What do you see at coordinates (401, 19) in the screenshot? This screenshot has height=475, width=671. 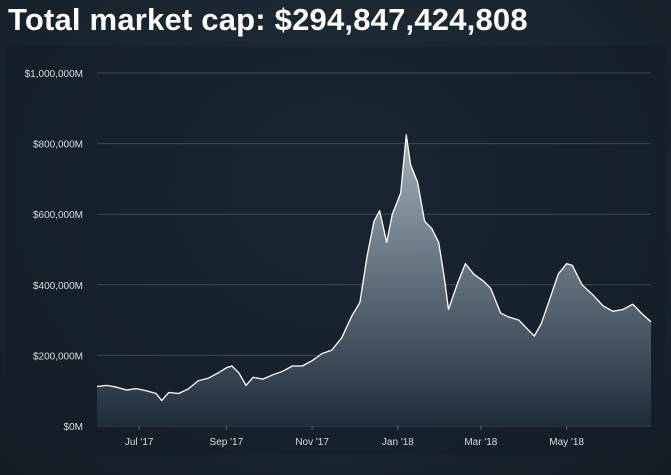 I see `total-market-cap-value: $294,847,424,808` at bounding box center [401, 19].